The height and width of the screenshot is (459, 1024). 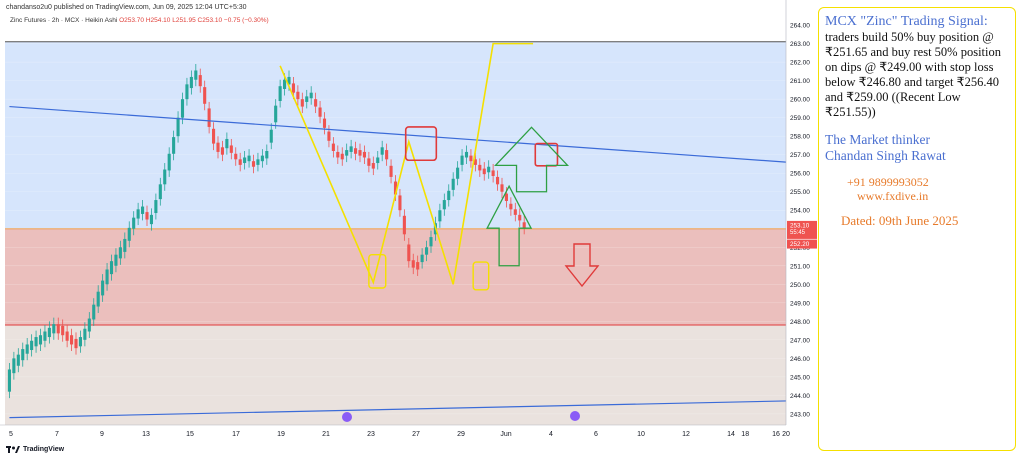 What do you see at coordinates (395, 431) in the screenshot?
I see `x-axis: 5 7 9 13 15 17 19 21 23 27 29 Jun 4 6 10 12 14 16 18 20` at bounding box center [395, 431].